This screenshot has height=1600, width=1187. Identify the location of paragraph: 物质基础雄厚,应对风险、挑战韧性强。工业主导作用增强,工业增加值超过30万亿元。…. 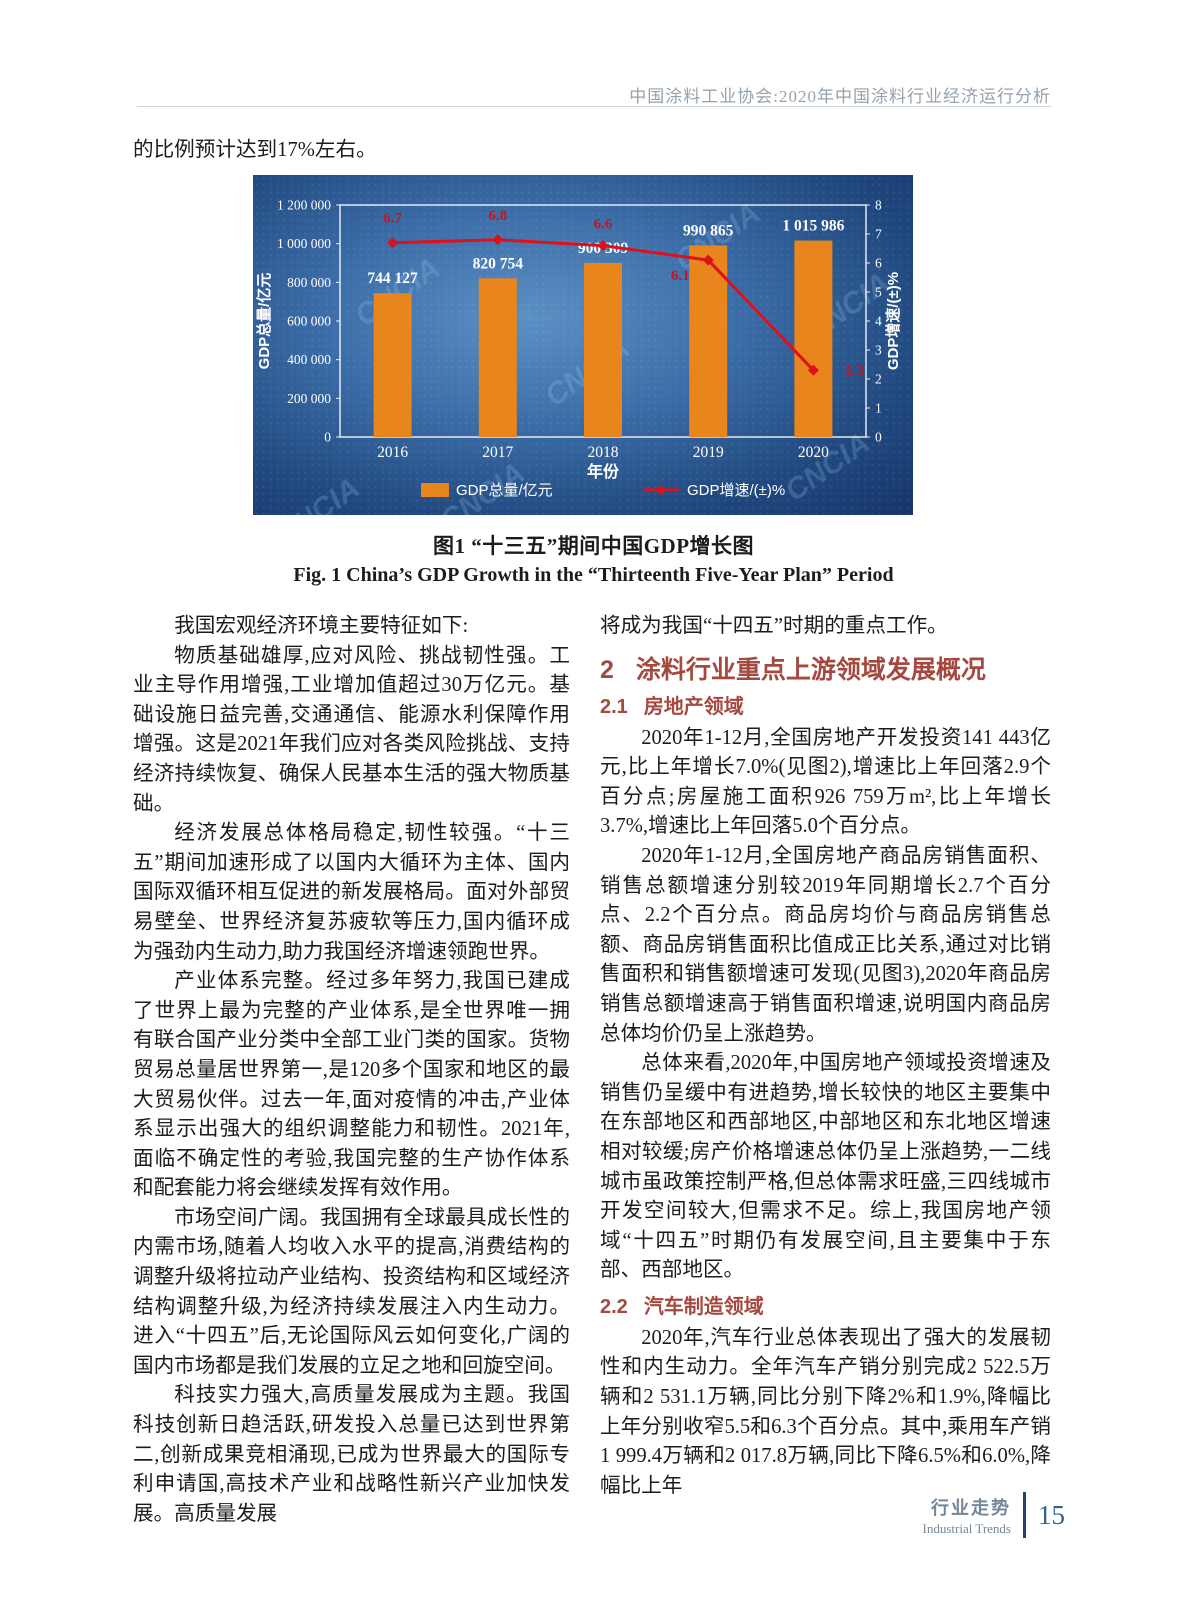
(351, 729).